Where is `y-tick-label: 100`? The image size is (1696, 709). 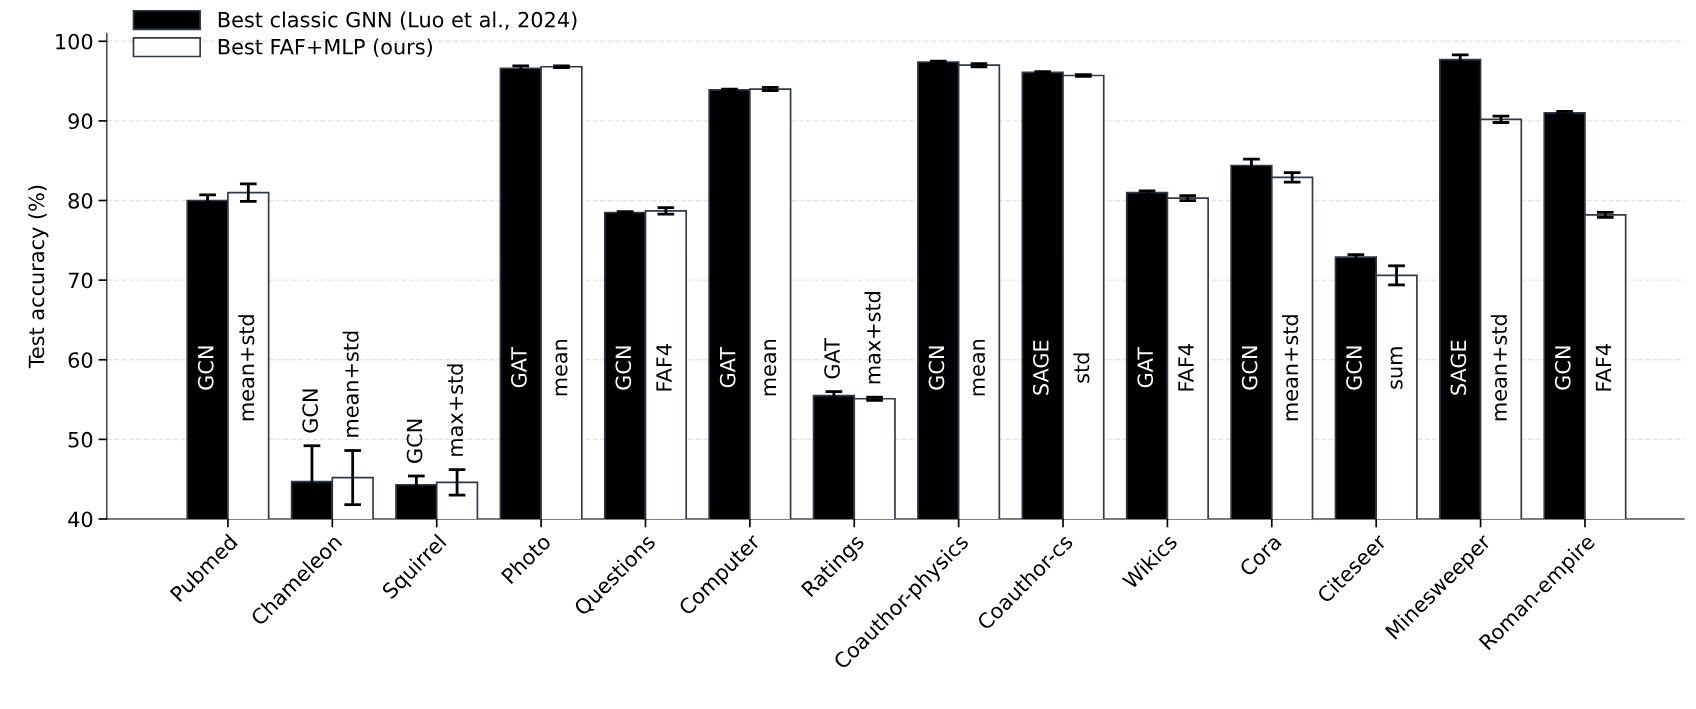
y-tick-label: 100 is located at coordinates (74, 41).